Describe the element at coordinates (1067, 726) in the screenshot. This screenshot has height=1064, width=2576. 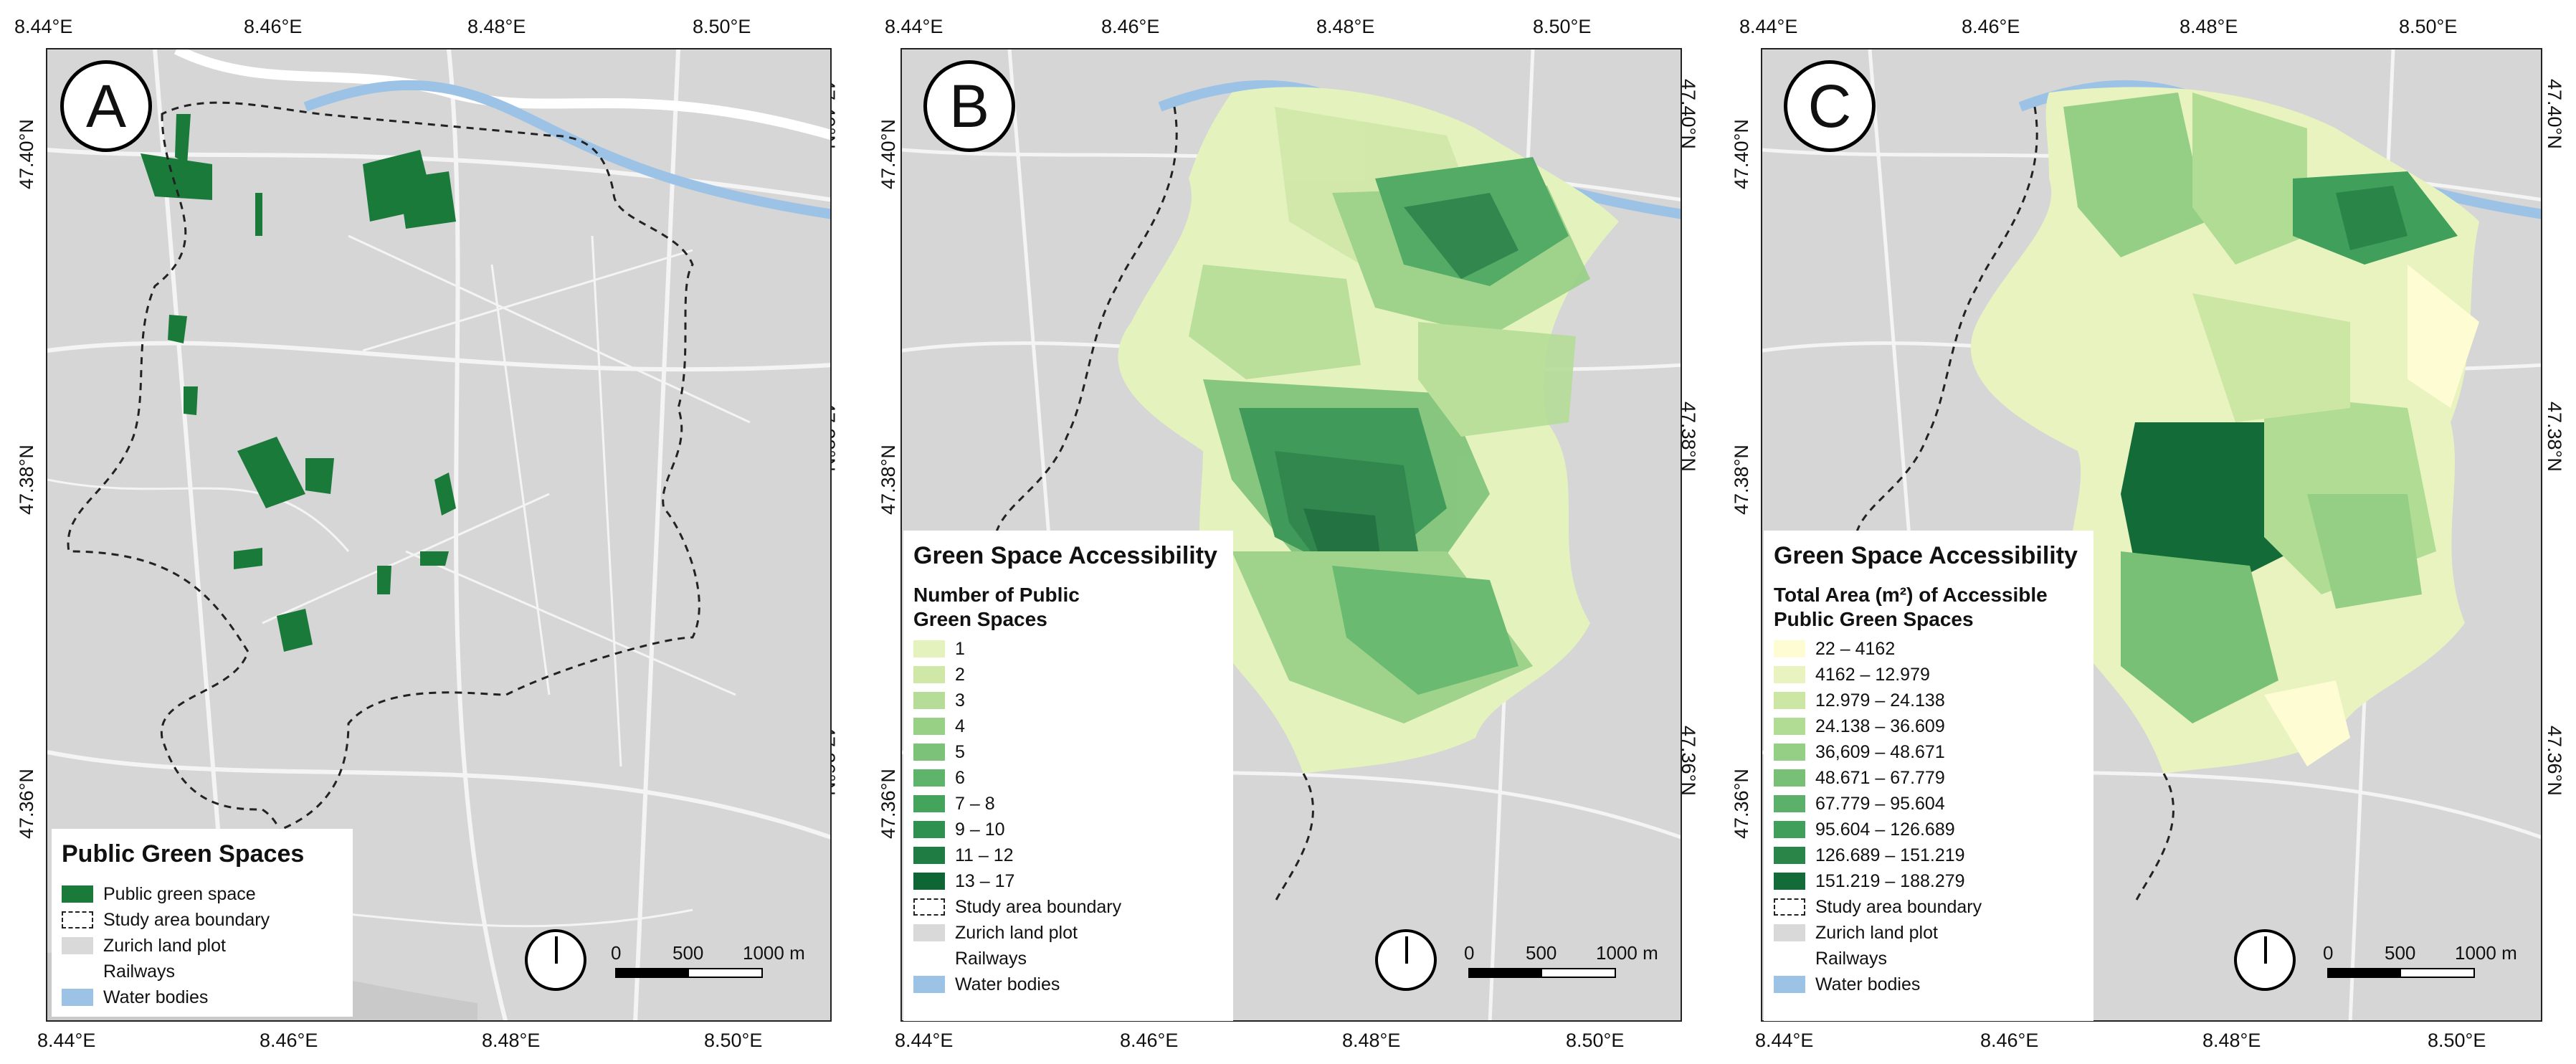
I see `legend-class: 4` at that location.